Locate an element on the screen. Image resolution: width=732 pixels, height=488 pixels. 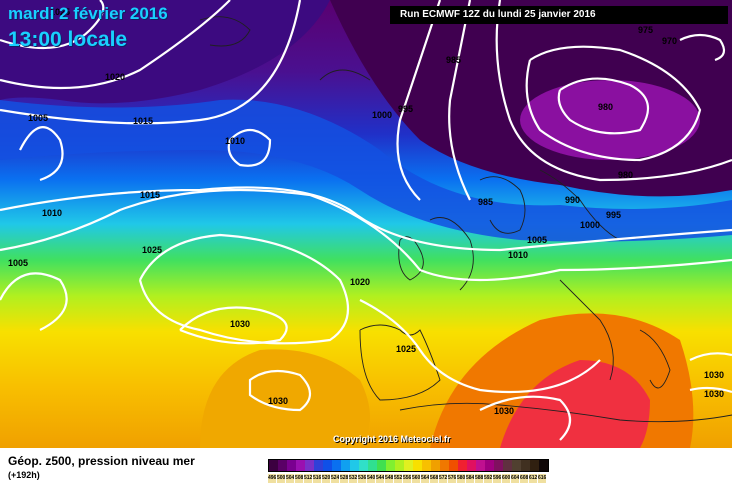
scale-label: 564 is located at coordinates (425, 478).